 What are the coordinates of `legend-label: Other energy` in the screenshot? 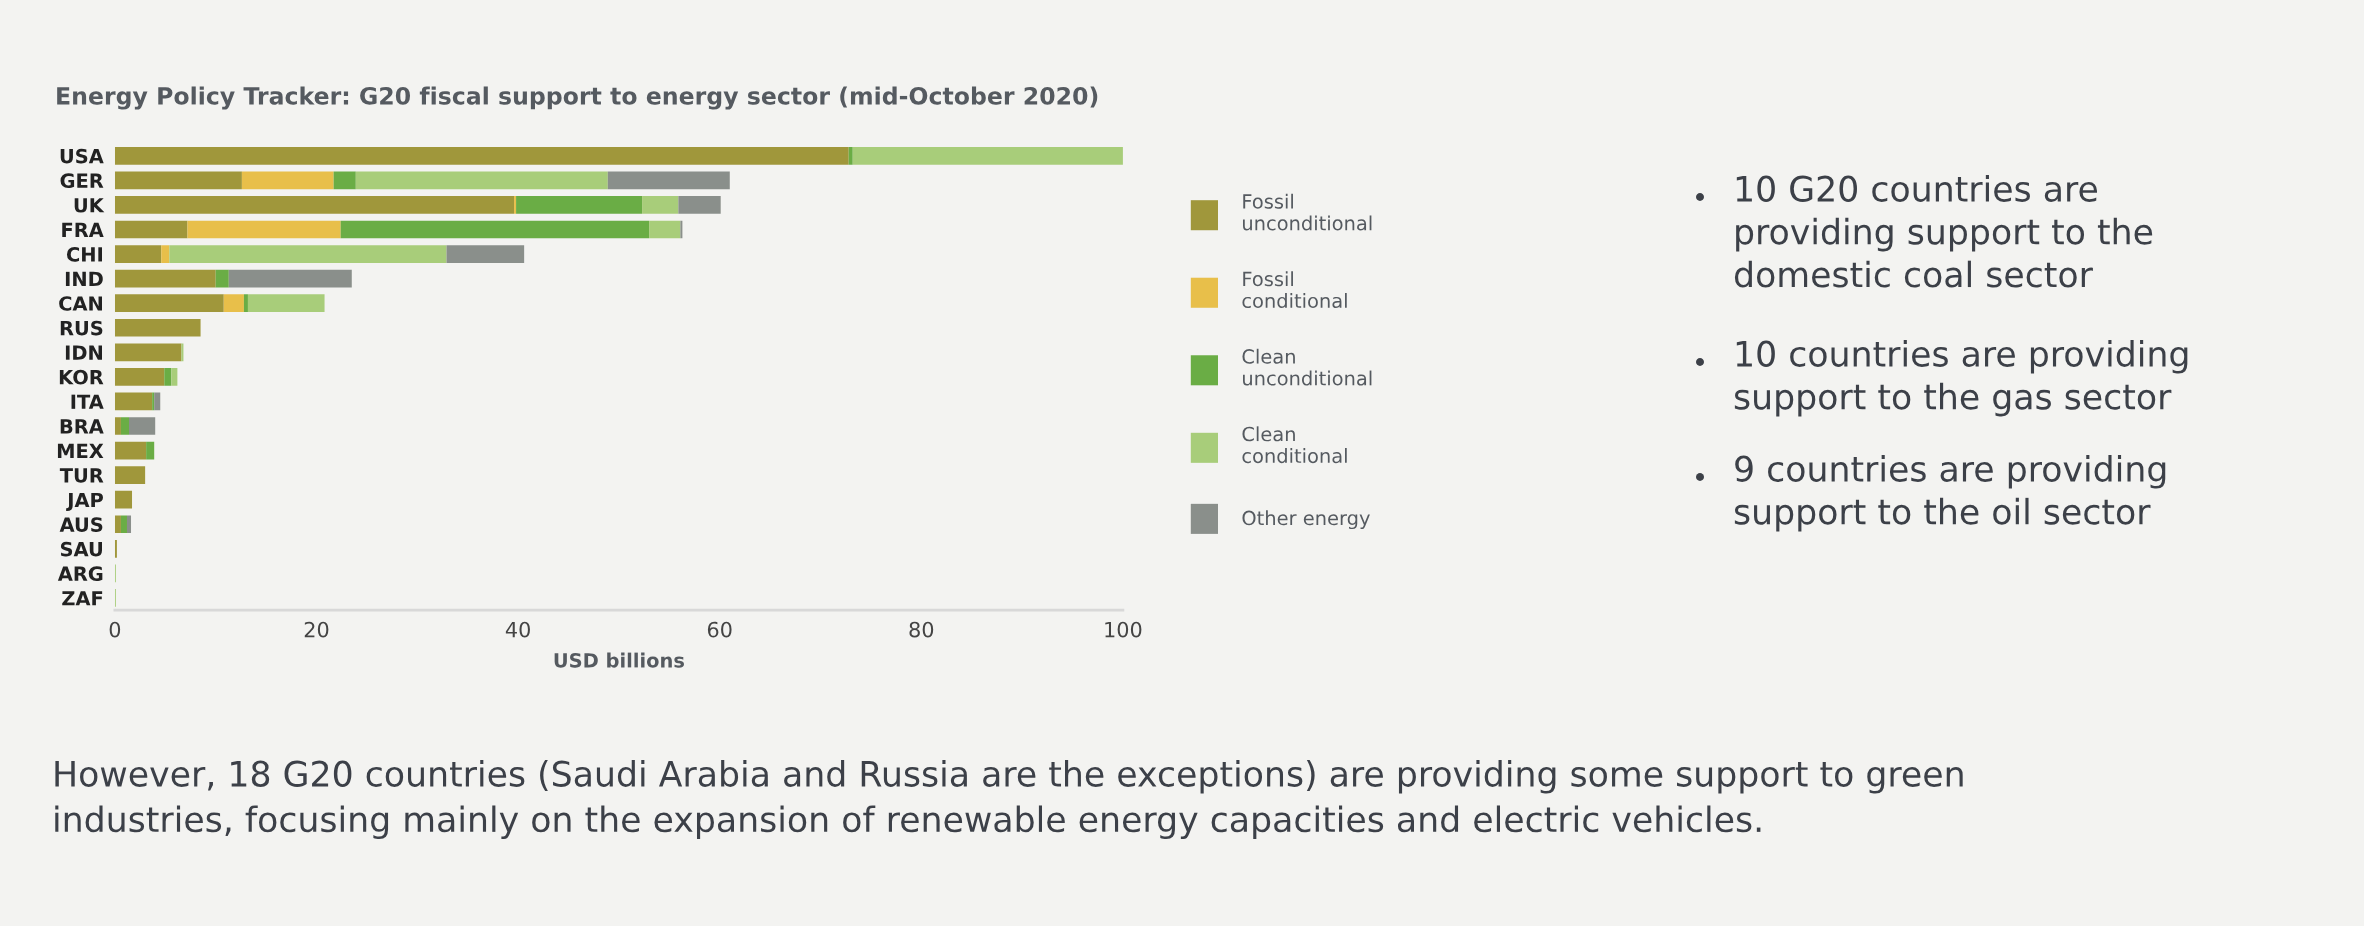 It's located at (1306, 520).